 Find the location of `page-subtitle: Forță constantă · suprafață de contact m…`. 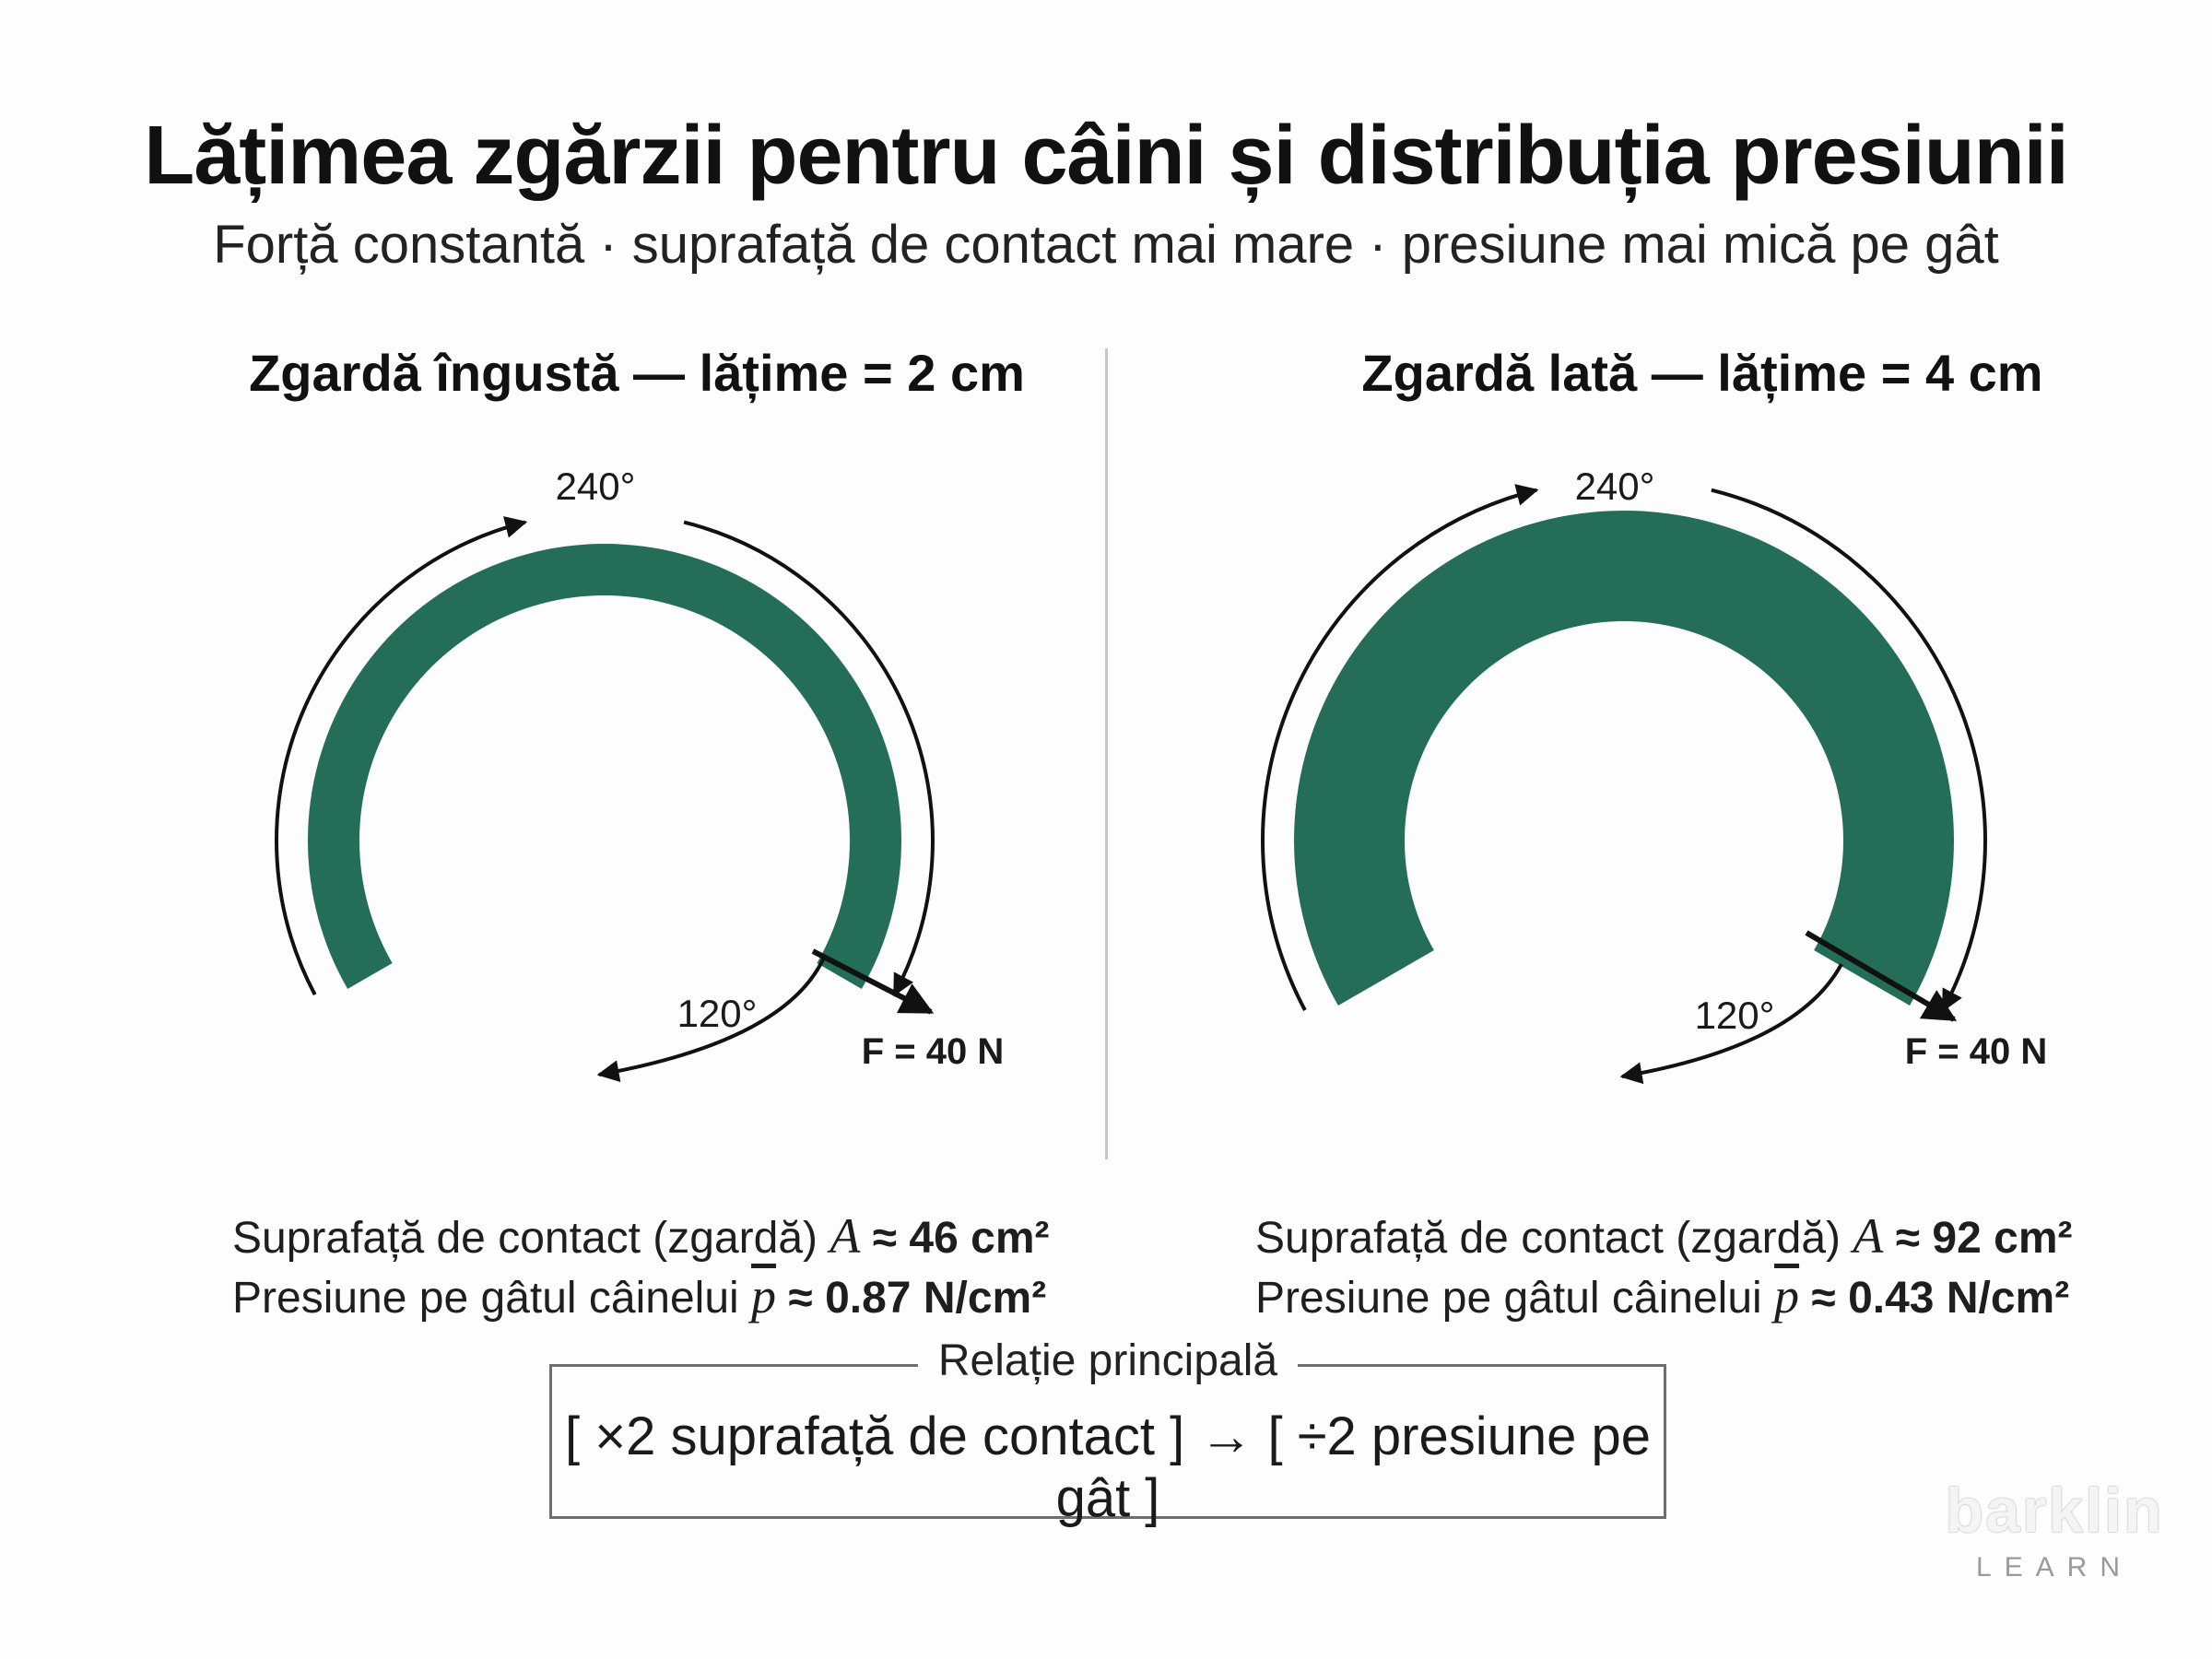

page-subtitle: Forță constantă · suprafață de contact m… is located at coordinates (1106, 245).